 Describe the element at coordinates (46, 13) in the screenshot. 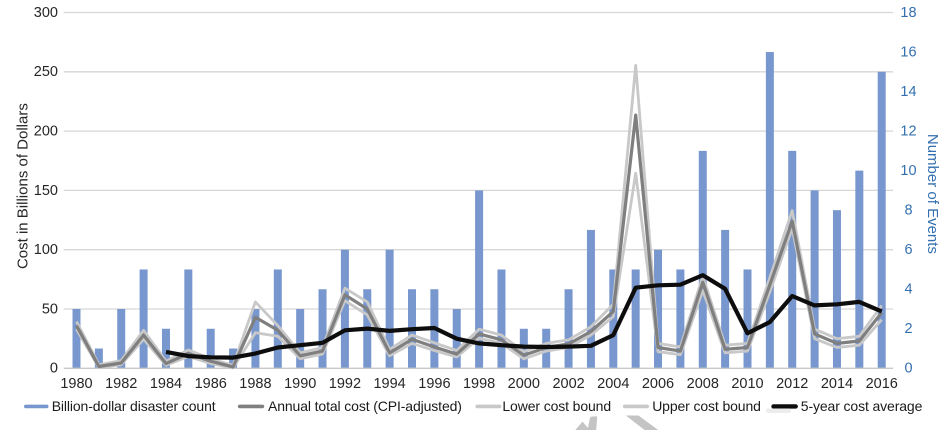

I see `svg-text: 300` at that location.